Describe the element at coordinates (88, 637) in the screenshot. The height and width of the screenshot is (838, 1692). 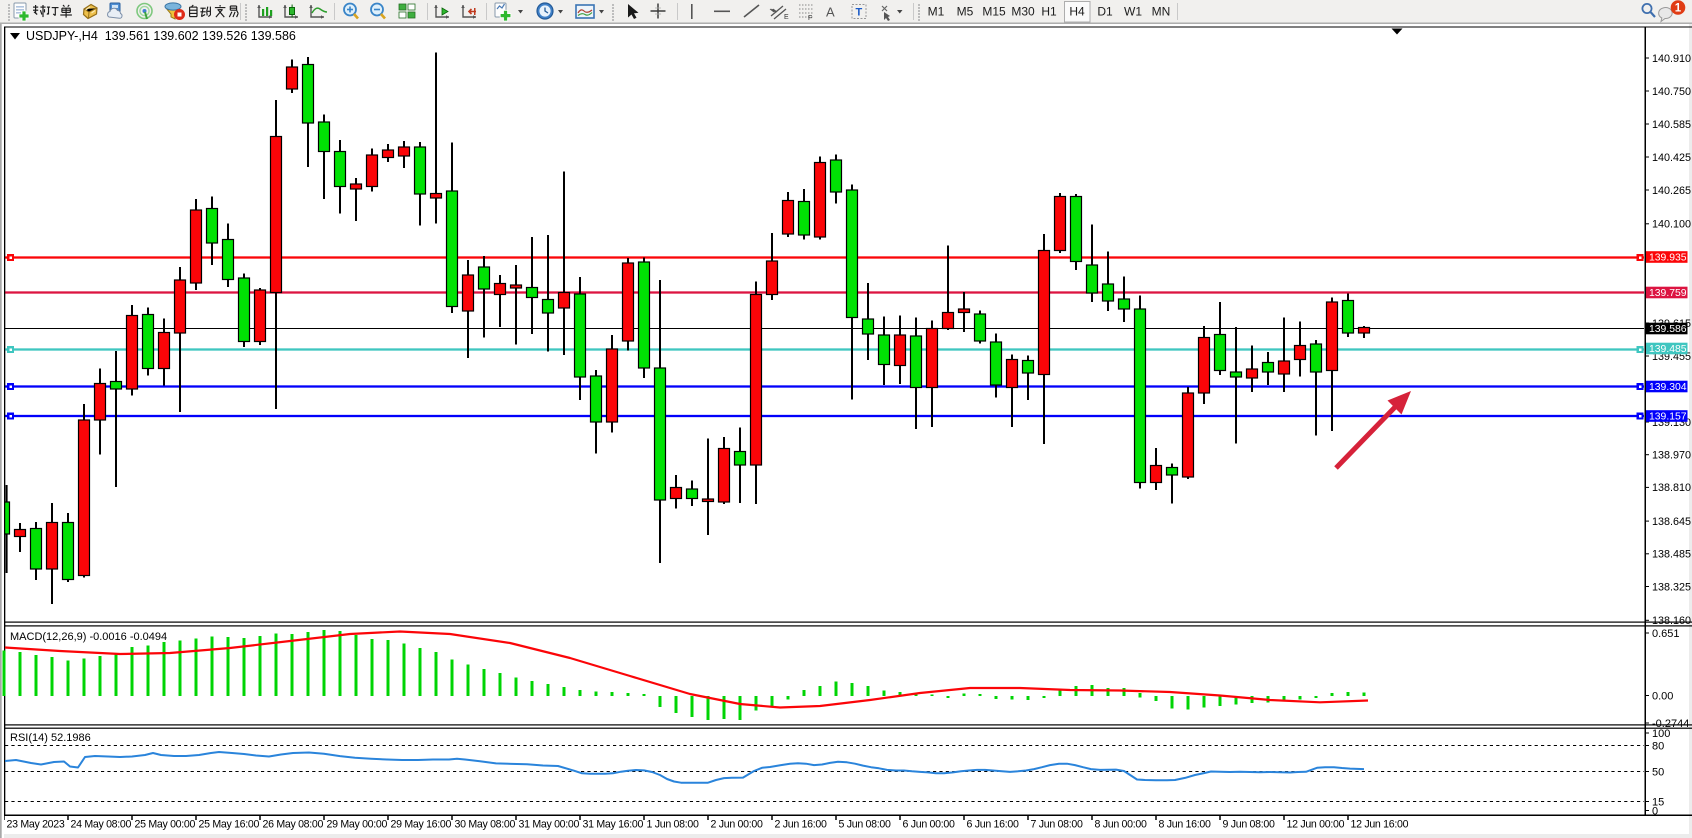
I see `svg-text: MACD(12,26,9) -0.0016 -0.0494` at that location.